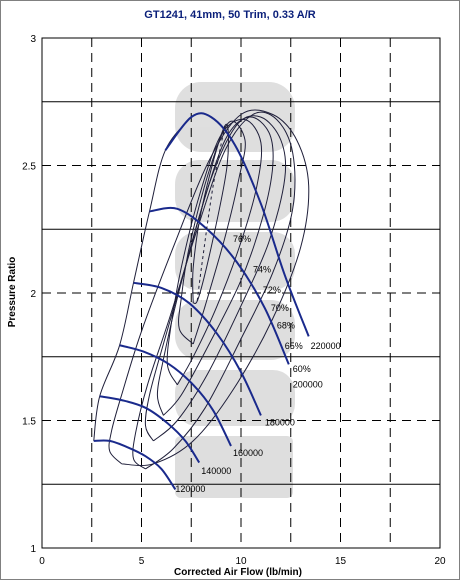 The width and height of the screenshot is (460, 580). I want to click on x-tick-label: 0, so click(42, 561).